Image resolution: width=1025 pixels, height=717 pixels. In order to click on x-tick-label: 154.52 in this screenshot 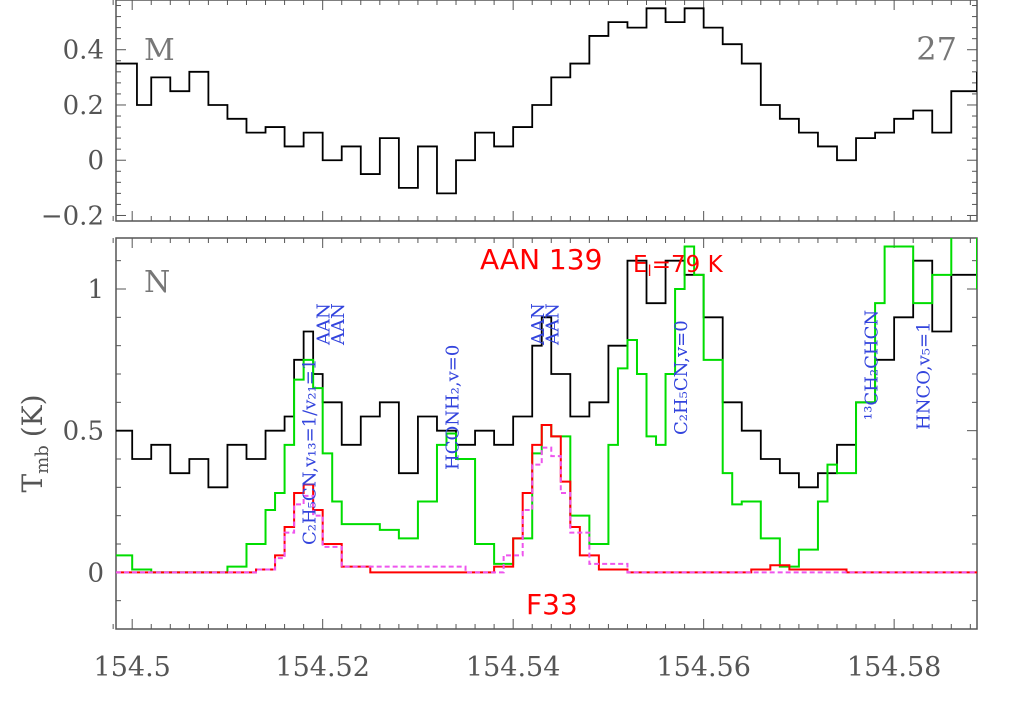, I will do `click(322, 667)`.